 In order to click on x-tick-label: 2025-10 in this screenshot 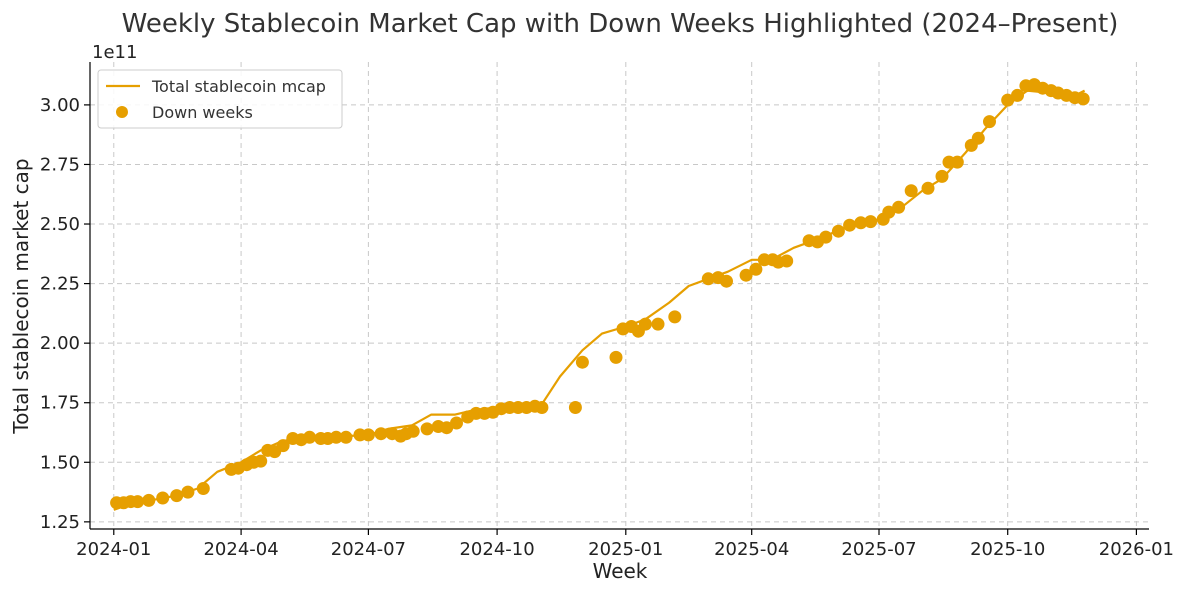, I will do `click(1007, 549)`.